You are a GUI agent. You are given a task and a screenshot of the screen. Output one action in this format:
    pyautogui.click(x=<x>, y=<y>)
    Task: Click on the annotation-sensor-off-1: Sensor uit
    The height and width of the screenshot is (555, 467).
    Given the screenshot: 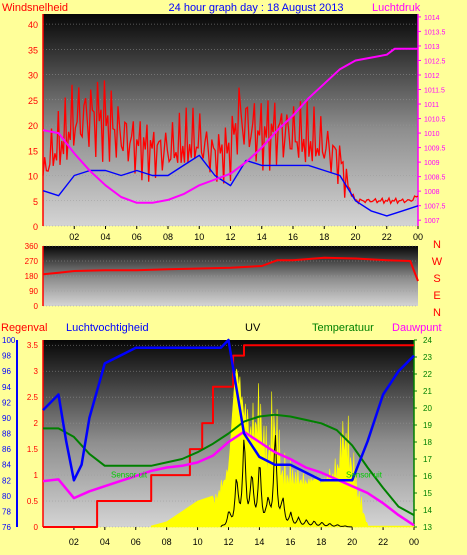 What is the action you would take?
    pyautogui.click(x=129, y=475)
    